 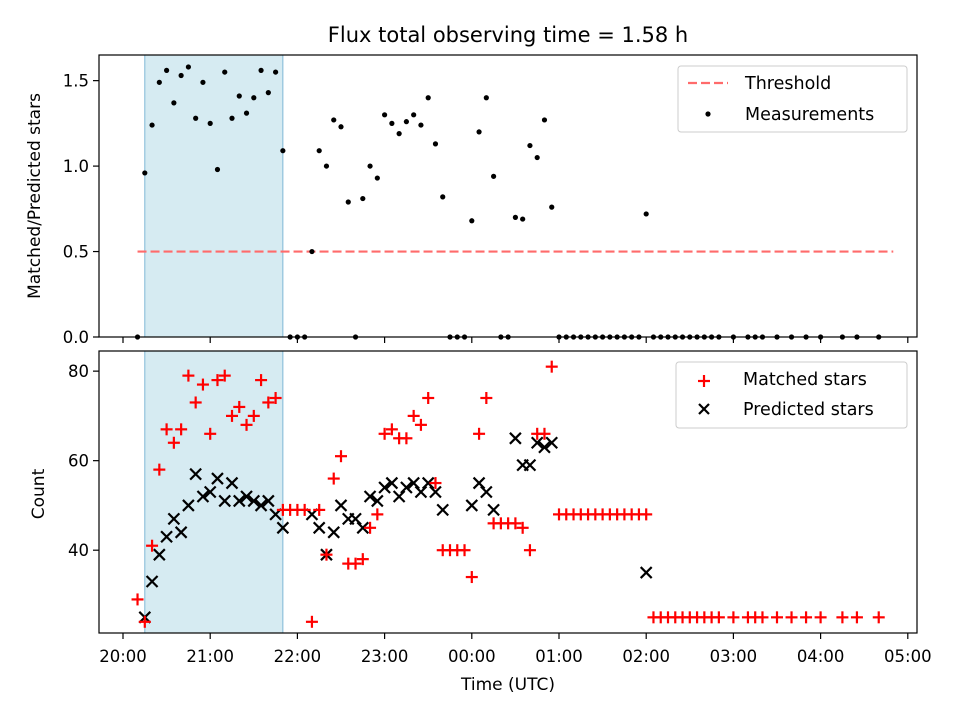 I want to click on top-y-tick-label: 1.0, so click(x=76, y=166).